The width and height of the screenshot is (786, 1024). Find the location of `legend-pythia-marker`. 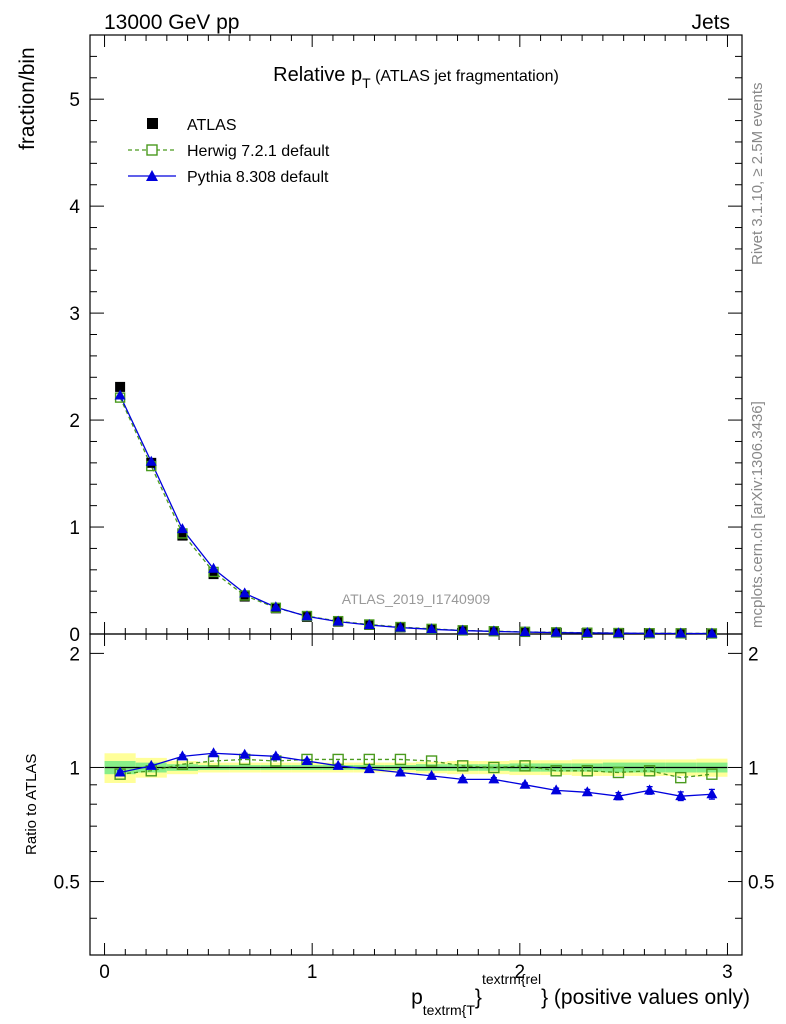

legend-pythia-marker is located at coordinates (152, 175).